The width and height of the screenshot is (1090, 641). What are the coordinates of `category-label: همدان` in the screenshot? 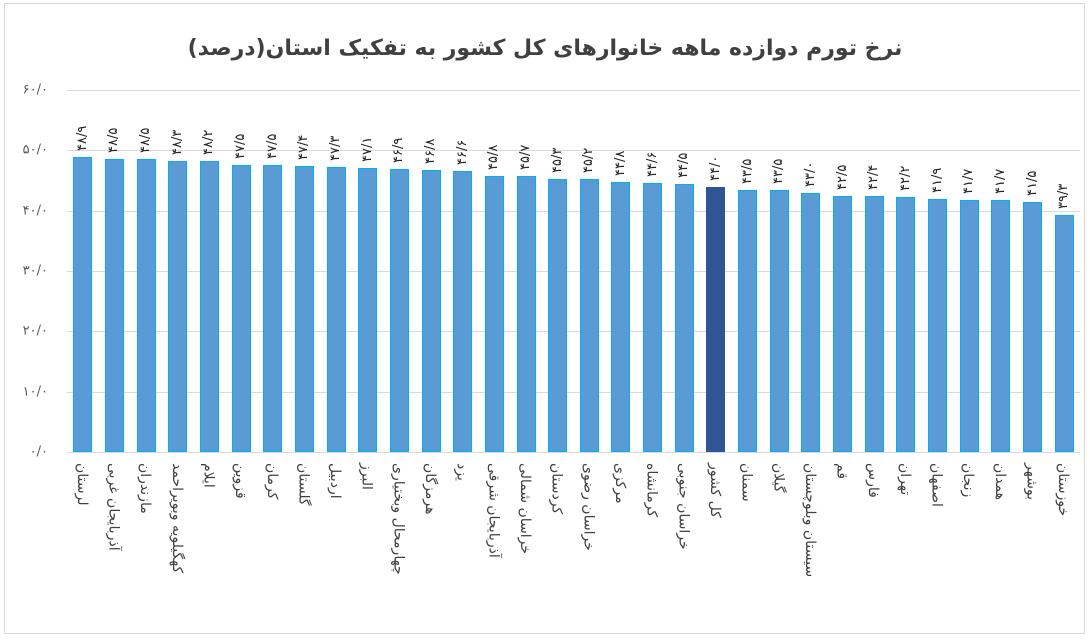 It's located at (999, 481).